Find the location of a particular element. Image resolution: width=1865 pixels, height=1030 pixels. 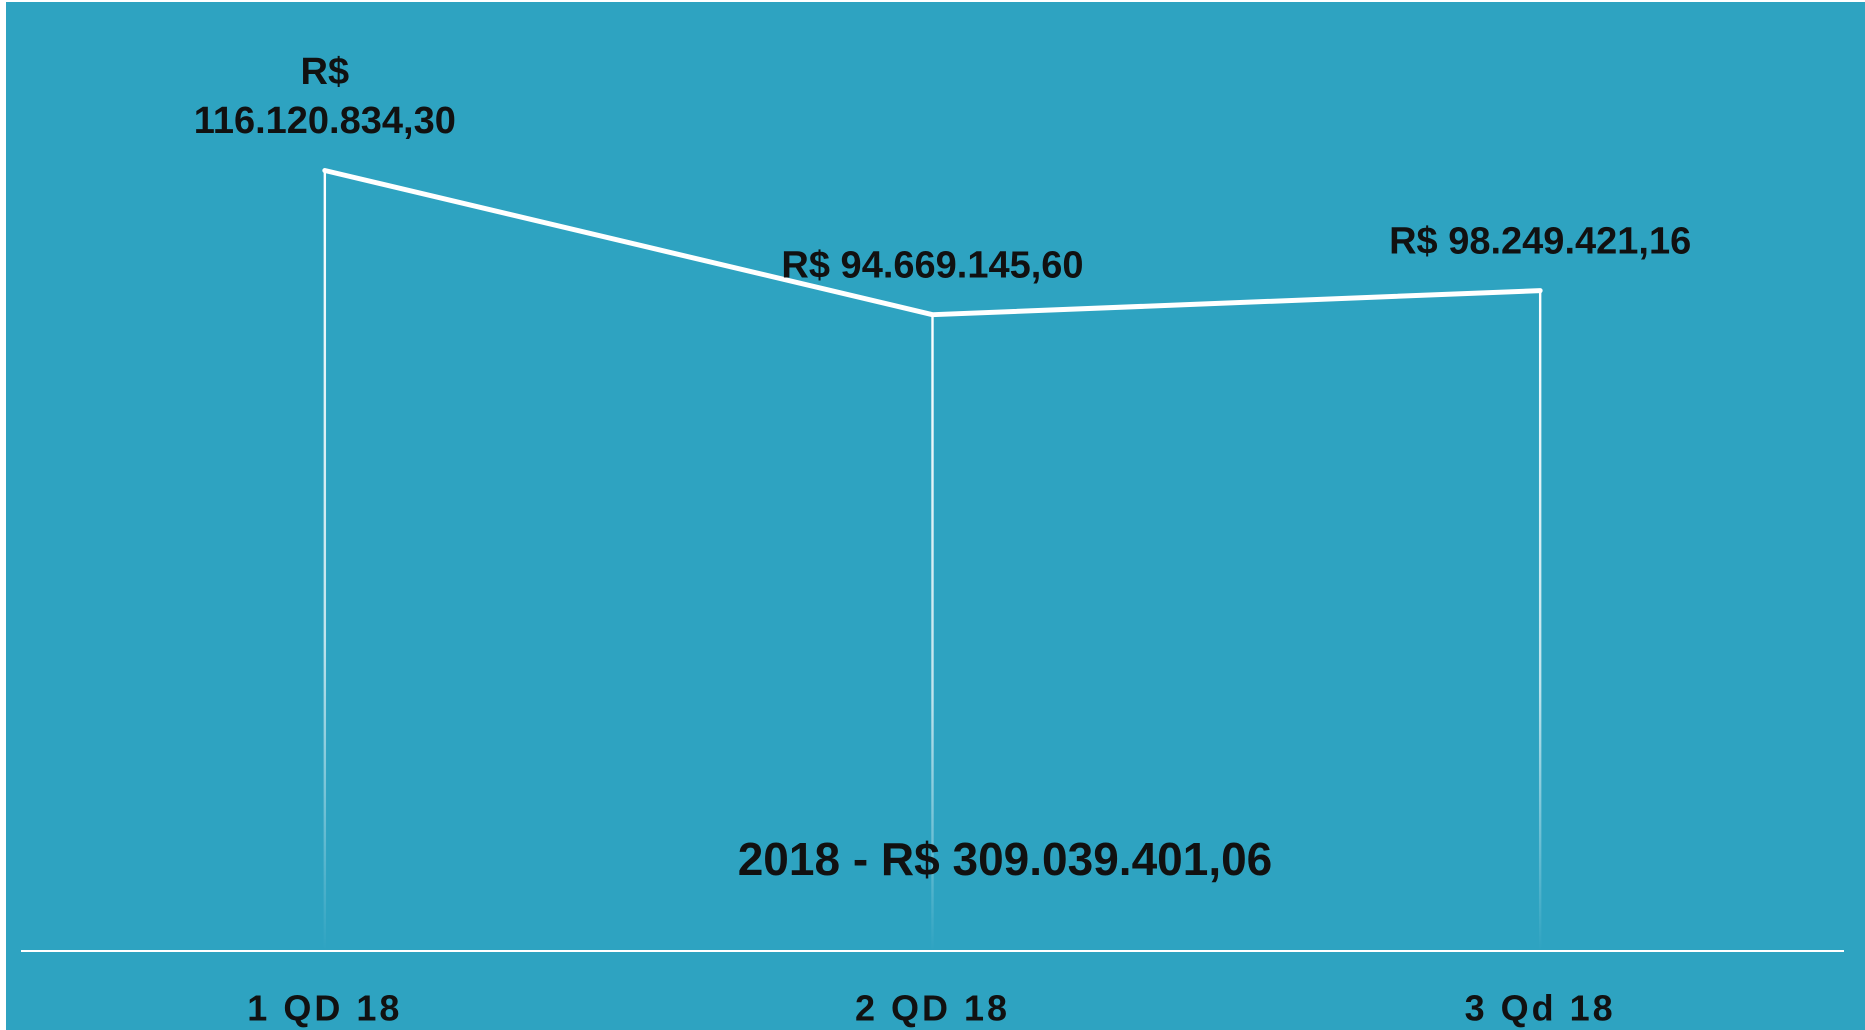

x-tick-label: 3 Qd 18 is located at coordinates (1540, 1008).